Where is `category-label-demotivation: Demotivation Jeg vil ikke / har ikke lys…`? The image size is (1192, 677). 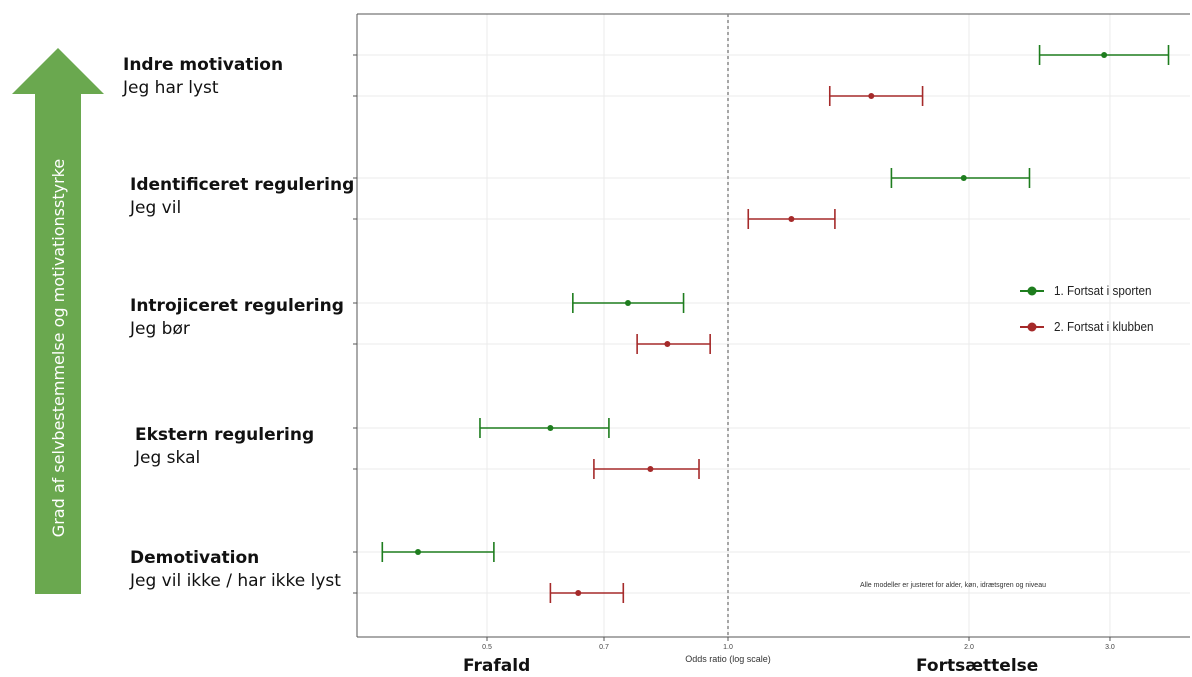 category-label-demotivation: Demotivation Jeg vil ikke / har ikke lys… is located at coordinates (235, 570).